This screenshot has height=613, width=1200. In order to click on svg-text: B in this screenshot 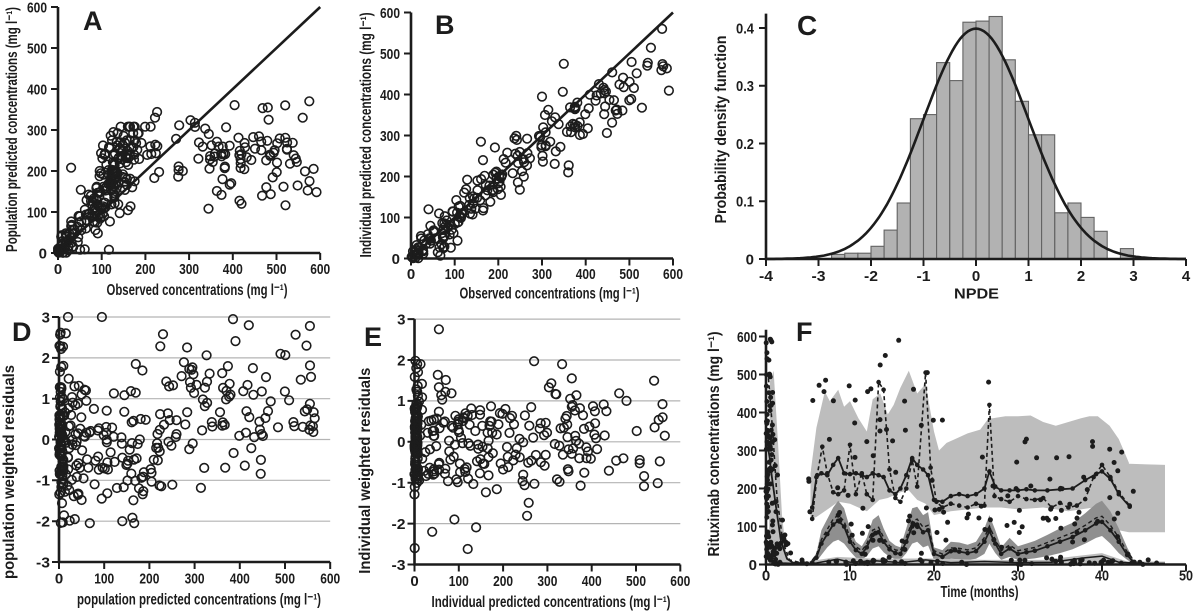, I will do `click(445, 25)`.